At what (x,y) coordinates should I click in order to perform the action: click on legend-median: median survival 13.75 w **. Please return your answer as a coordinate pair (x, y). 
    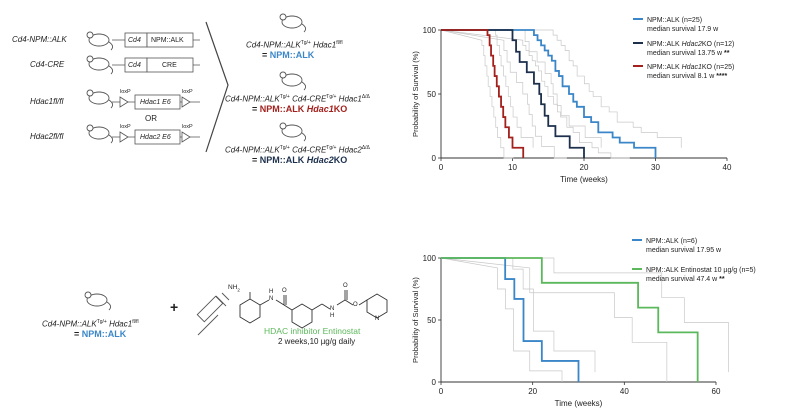
    Looking at the image, I should click on (688, 53).